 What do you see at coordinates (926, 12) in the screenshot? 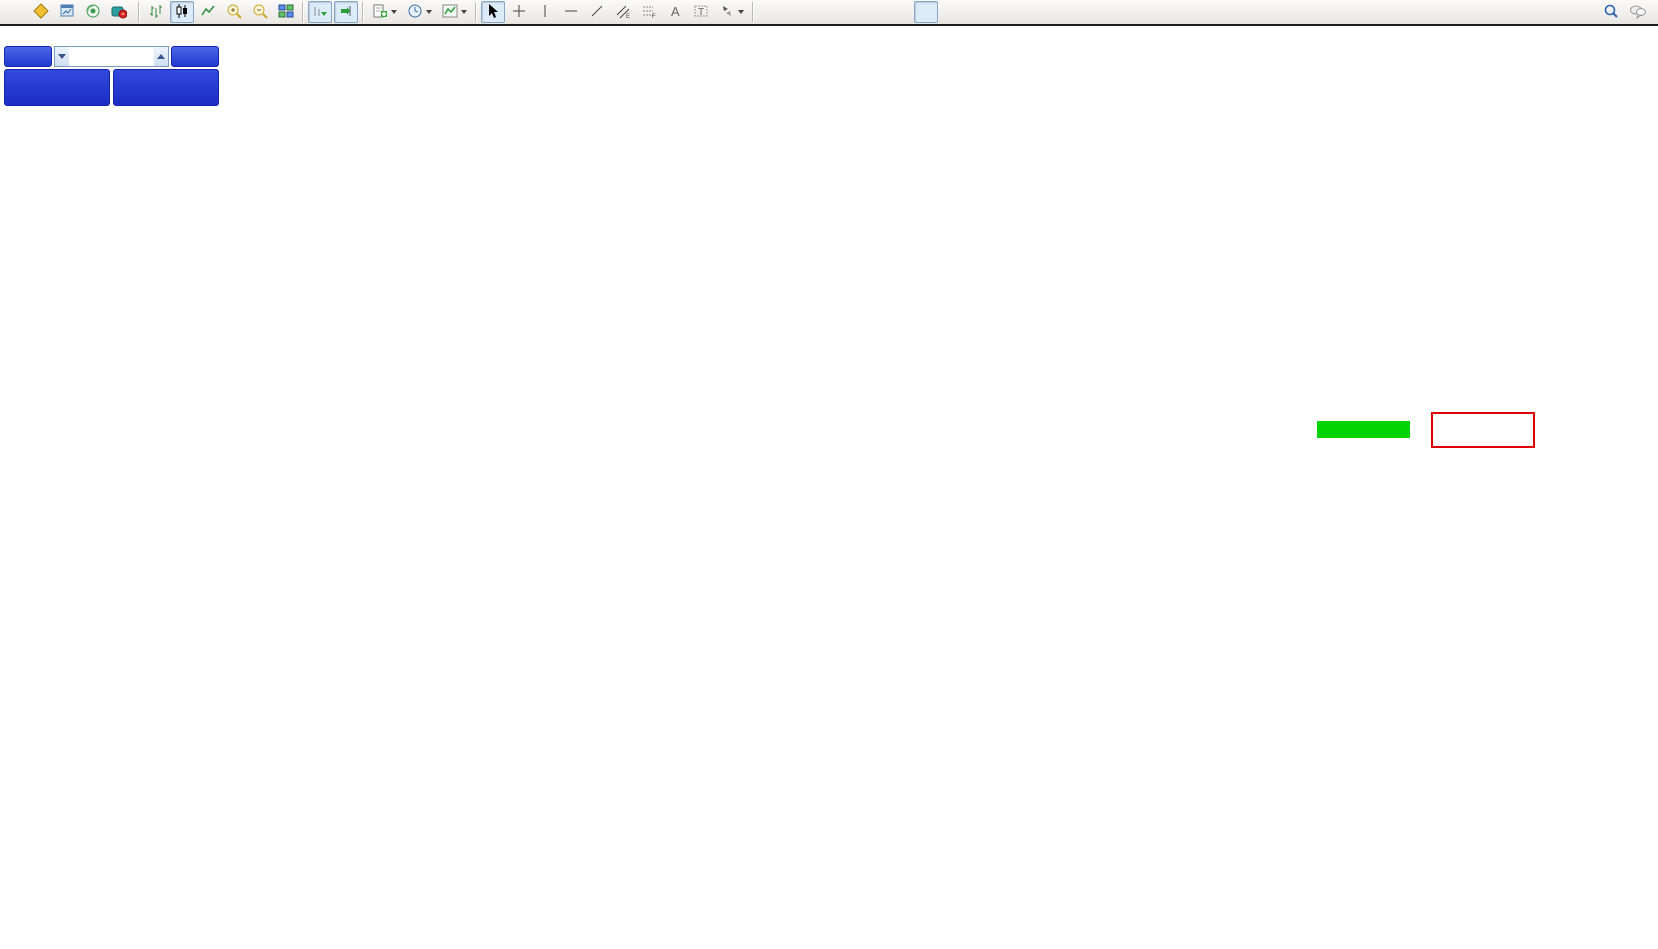
I see `tf-d1-button` at bounding box center [926, 12].